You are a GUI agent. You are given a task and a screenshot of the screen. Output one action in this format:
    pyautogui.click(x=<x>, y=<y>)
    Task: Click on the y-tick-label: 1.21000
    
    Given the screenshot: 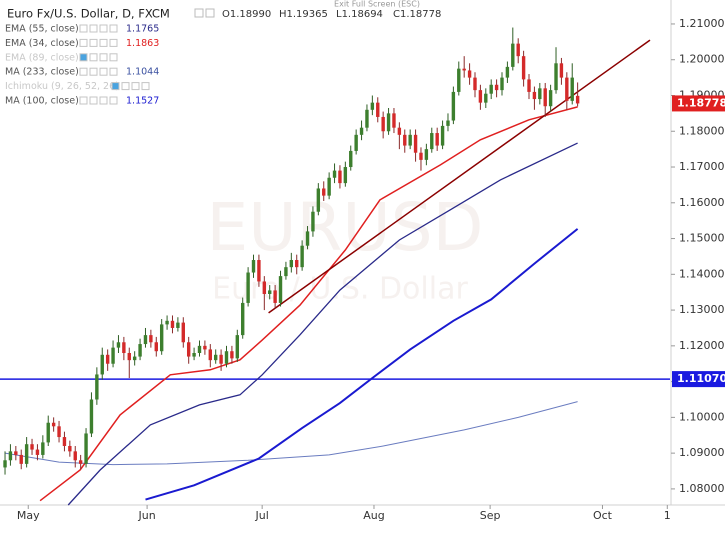 What is the action you would take?
    pyautogui.click(x=702, y=23)
    